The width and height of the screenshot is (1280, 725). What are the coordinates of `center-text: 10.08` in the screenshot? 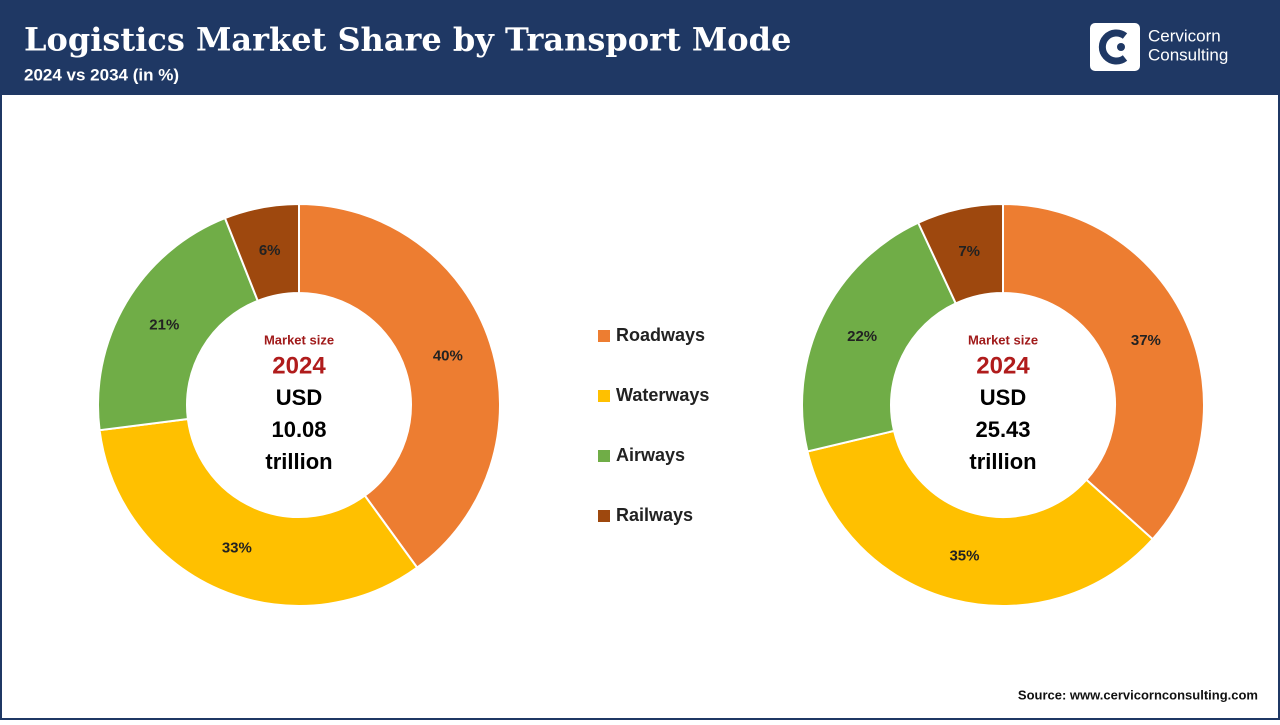 It's located at (298, 429).